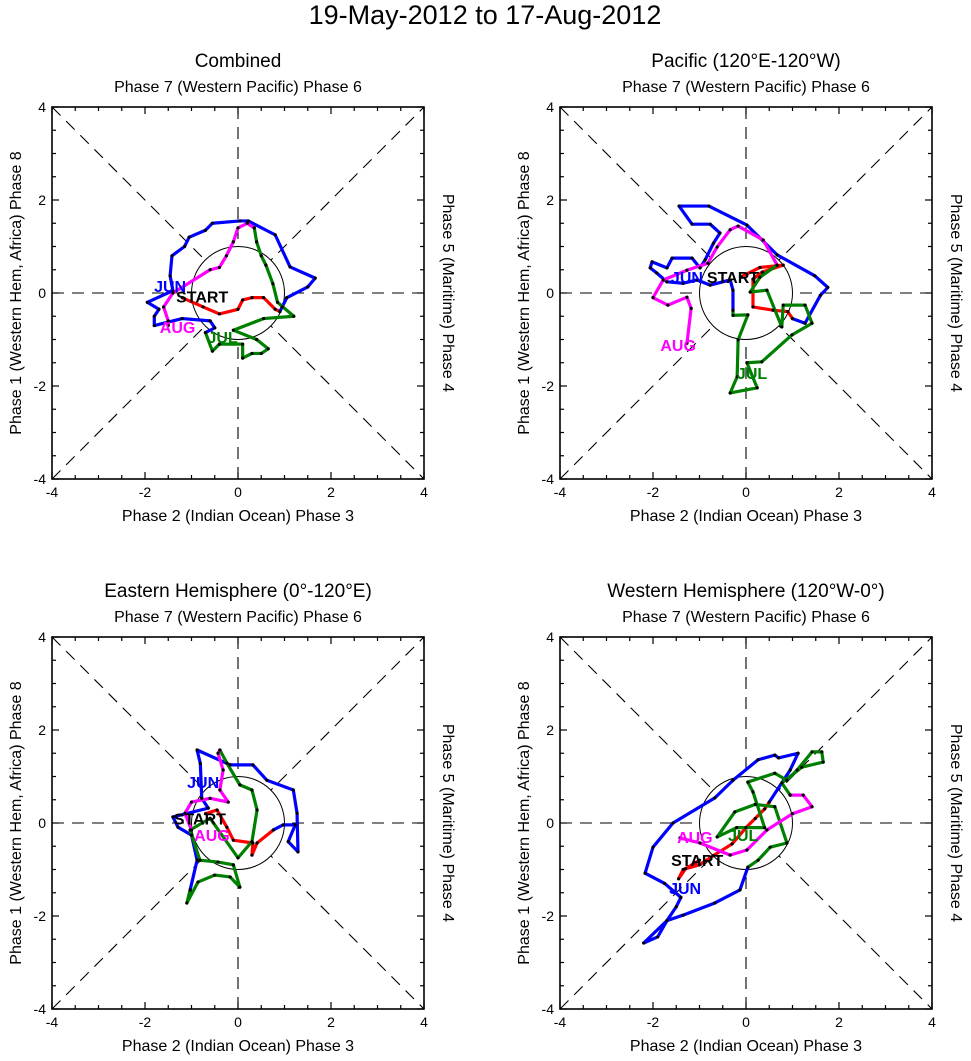 The image size is (971, 1061). What do you see at coordinates (932, 492) in the screenshot?
I see `x-tick-label: 4` at bounding box center [932, 492].